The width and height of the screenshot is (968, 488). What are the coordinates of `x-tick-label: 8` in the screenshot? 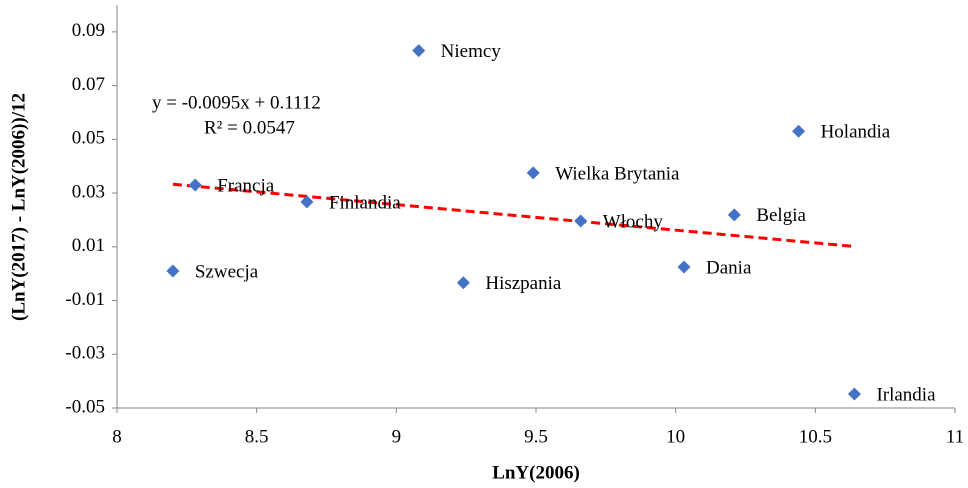 It's located at (117, 436).